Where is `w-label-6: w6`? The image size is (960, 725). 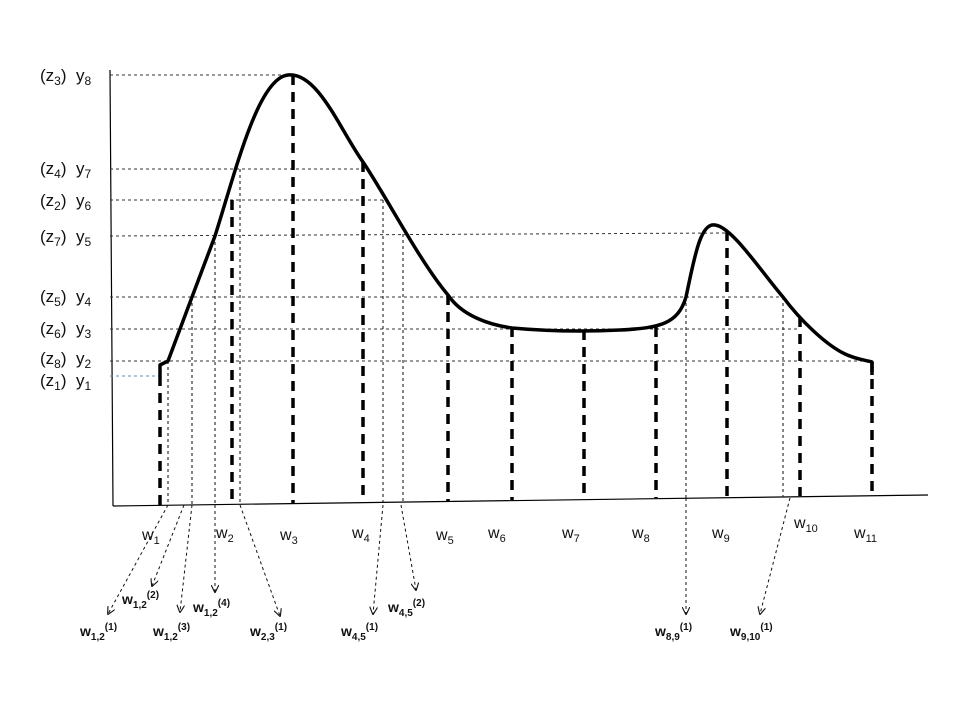 w-label-6: w6 is located at coordinates (496, 535).